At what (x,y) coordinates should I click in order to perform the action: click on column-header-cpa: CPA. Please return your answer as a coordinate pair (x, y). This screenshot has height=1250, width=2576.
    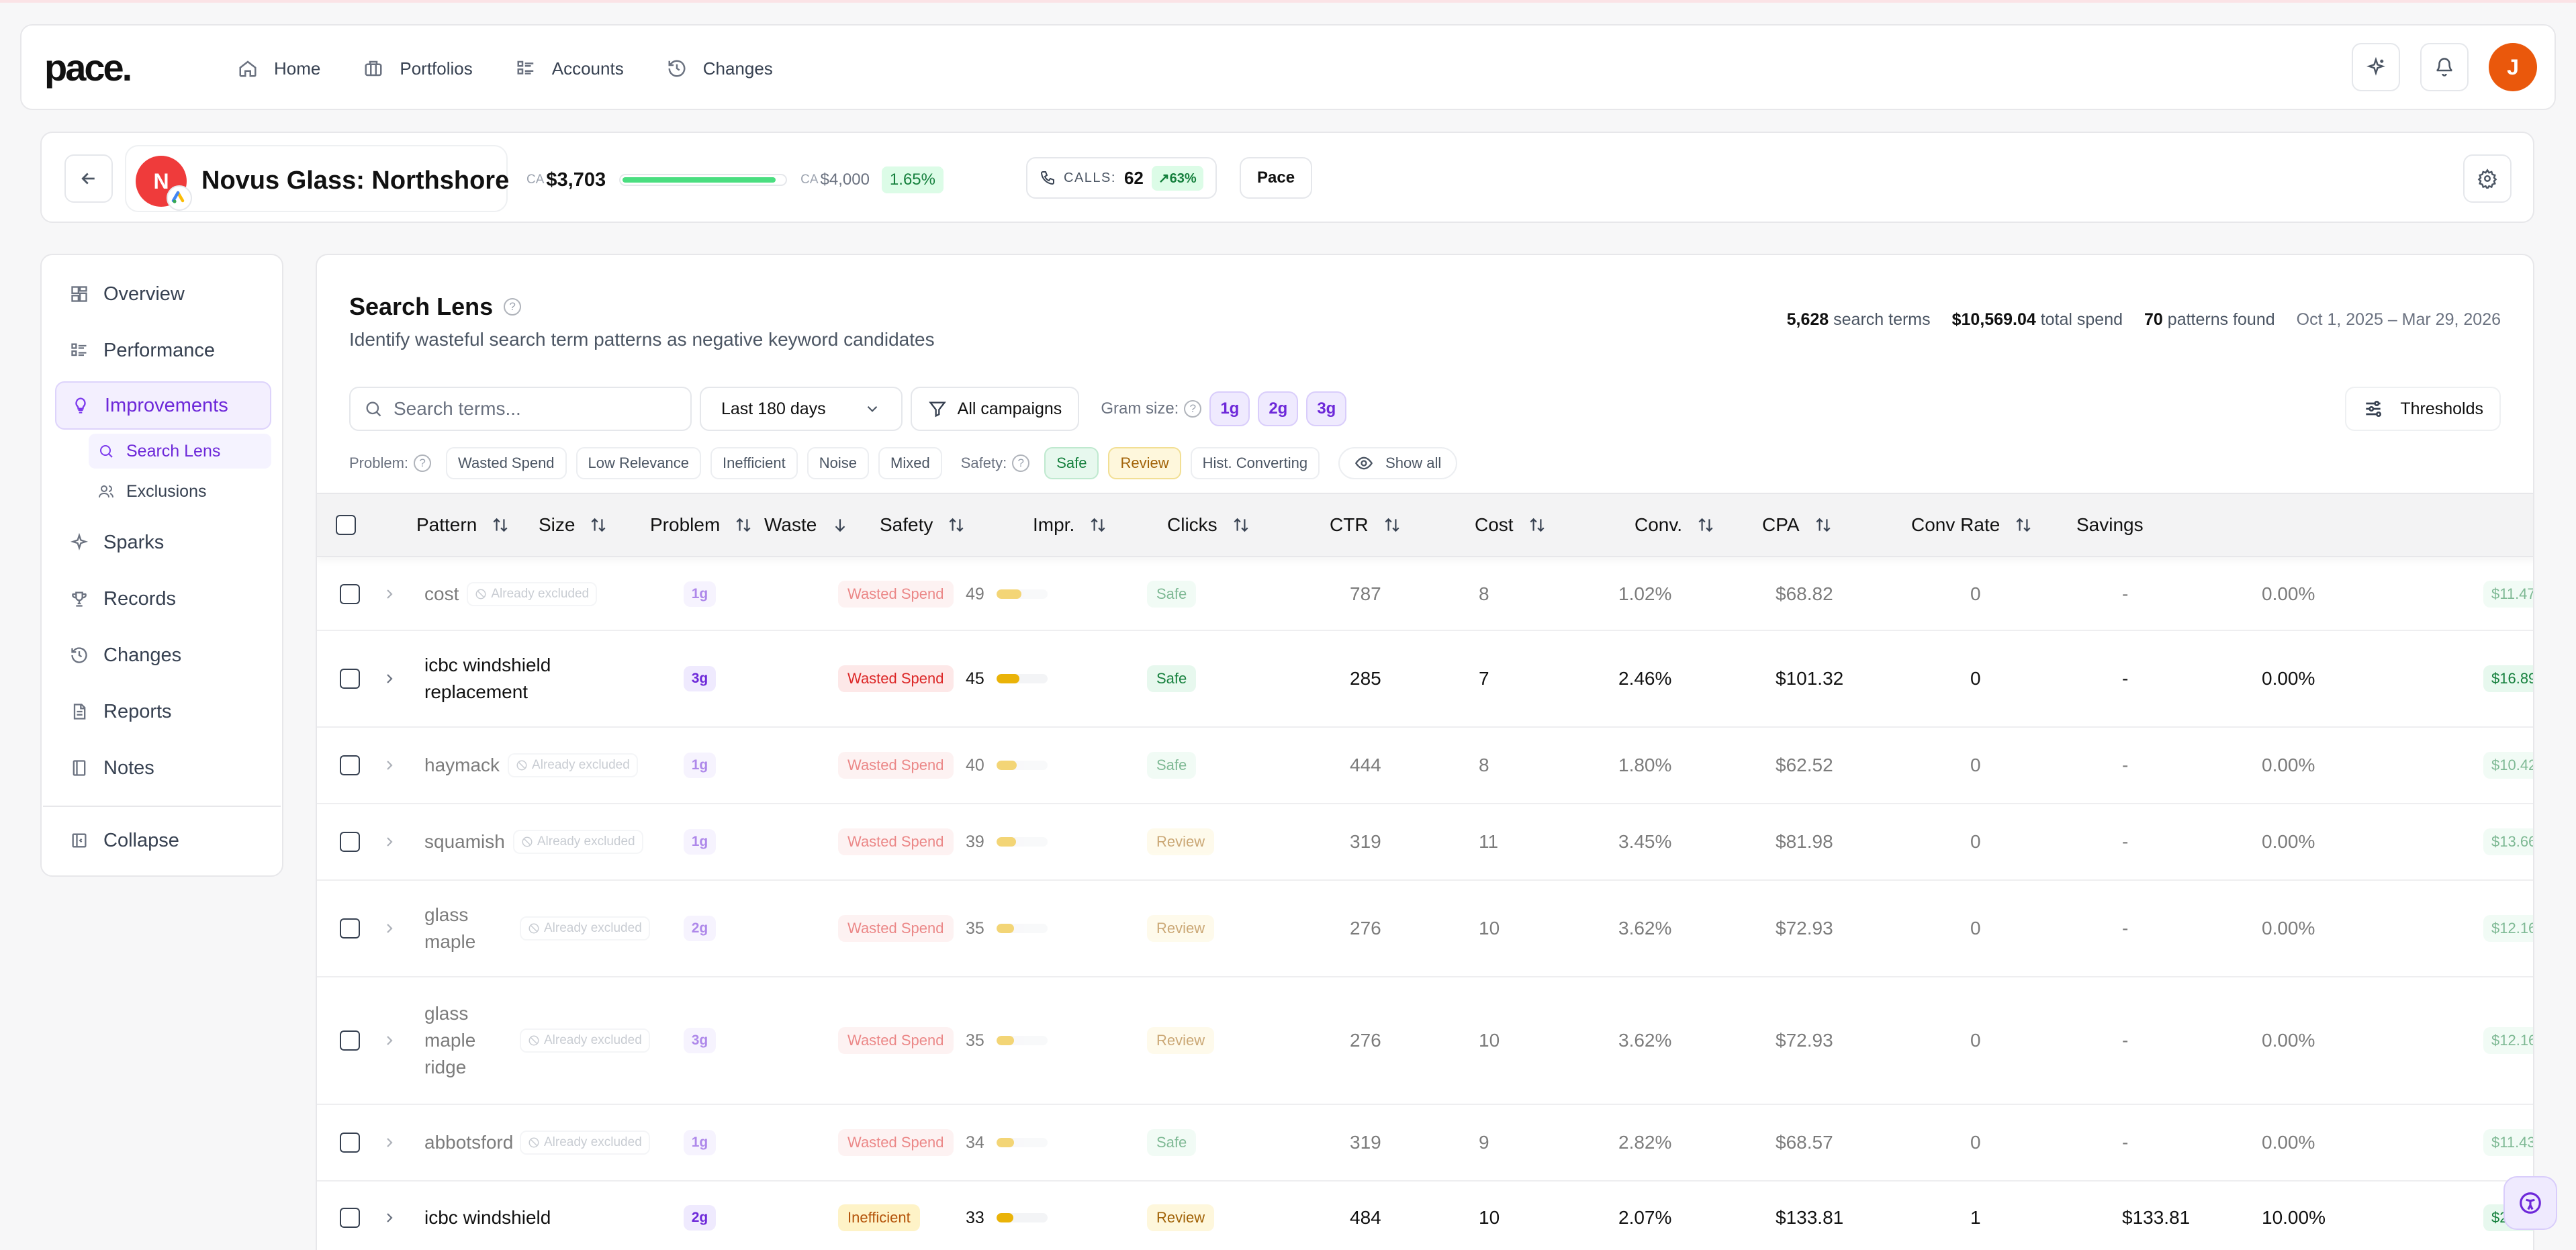
    Looking at the image, I should click on (1797, 525).